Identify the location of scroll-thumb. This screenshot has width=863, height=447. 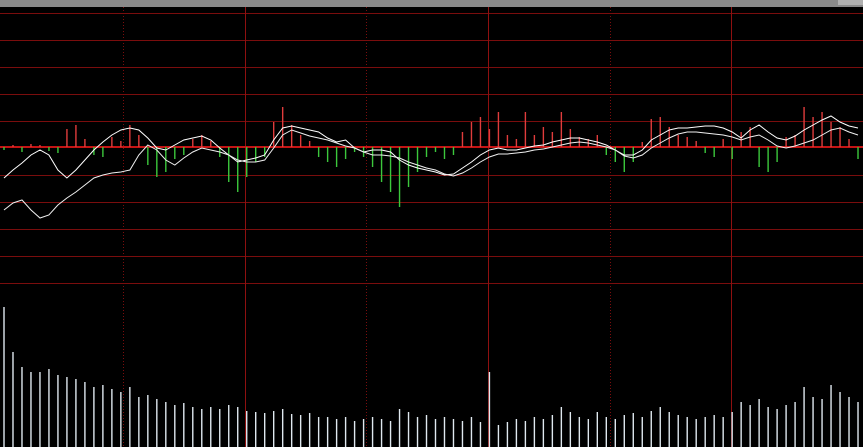
(850, 2).